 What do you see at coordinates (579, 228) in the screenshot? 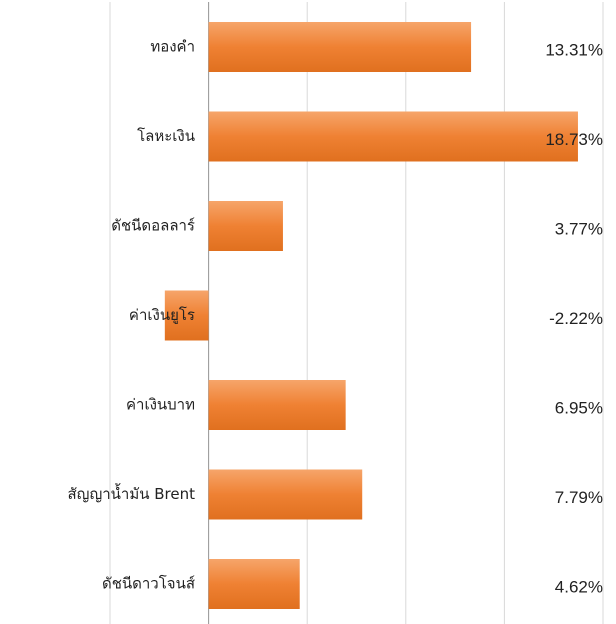
I see `value-label: 3.77%` at bounding box center [579, 228].